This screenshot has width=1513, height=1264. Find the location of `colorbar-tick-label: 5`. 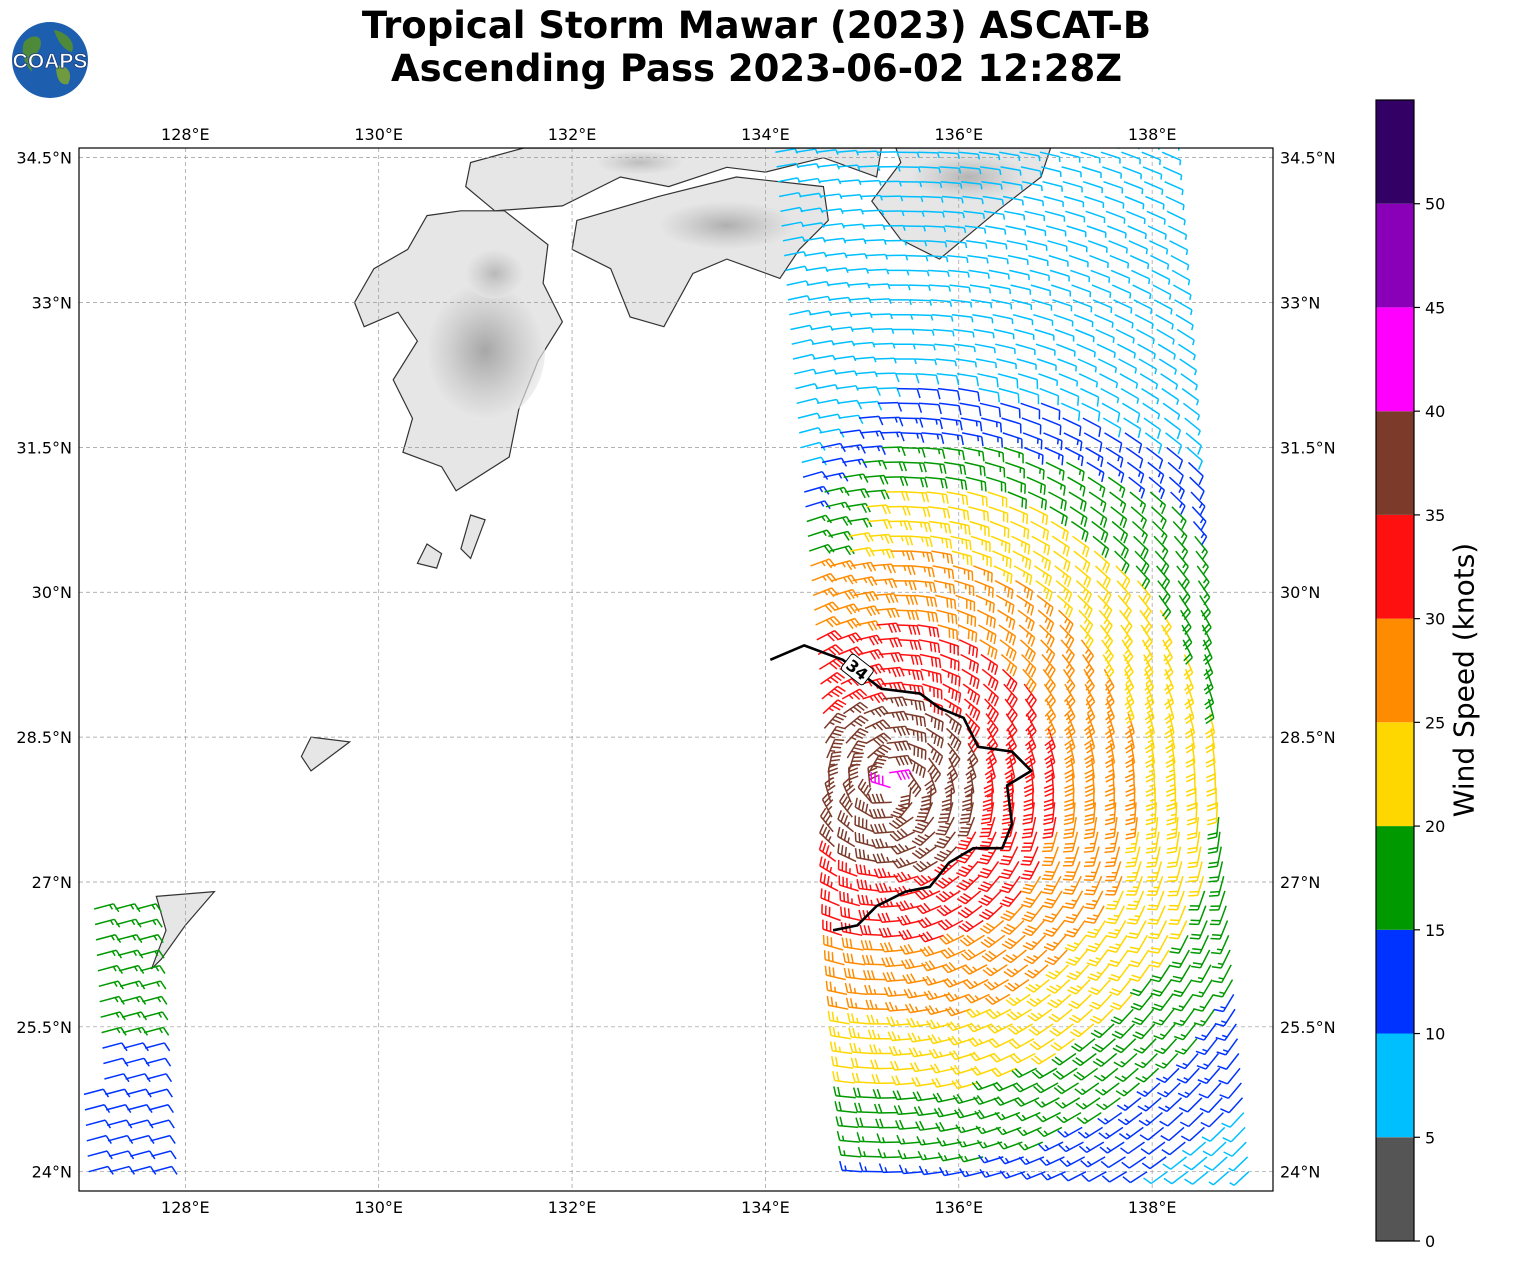

colorbar-tick-label: 5 is located at coordinates (1430, 1137).